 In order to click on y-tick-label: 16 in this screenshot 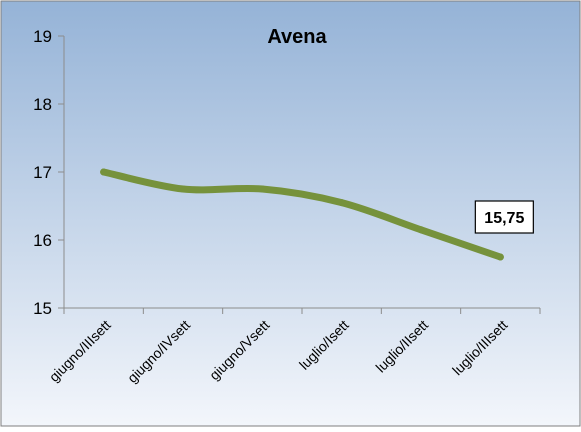, I will do `click(42, 240)`.